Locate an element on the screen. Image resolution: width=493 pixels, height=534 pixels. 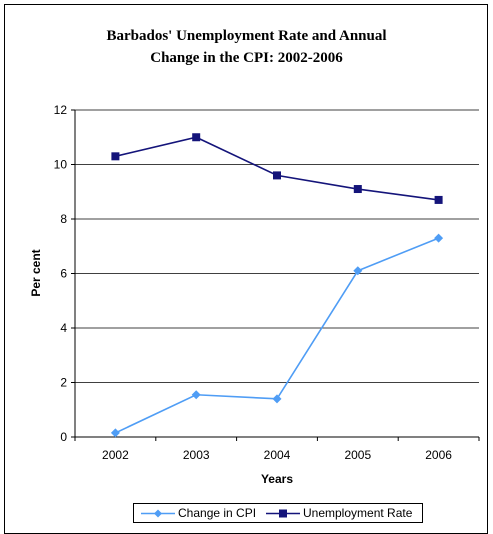
y-tick-label: 0 is located at coordinates (63, 437).